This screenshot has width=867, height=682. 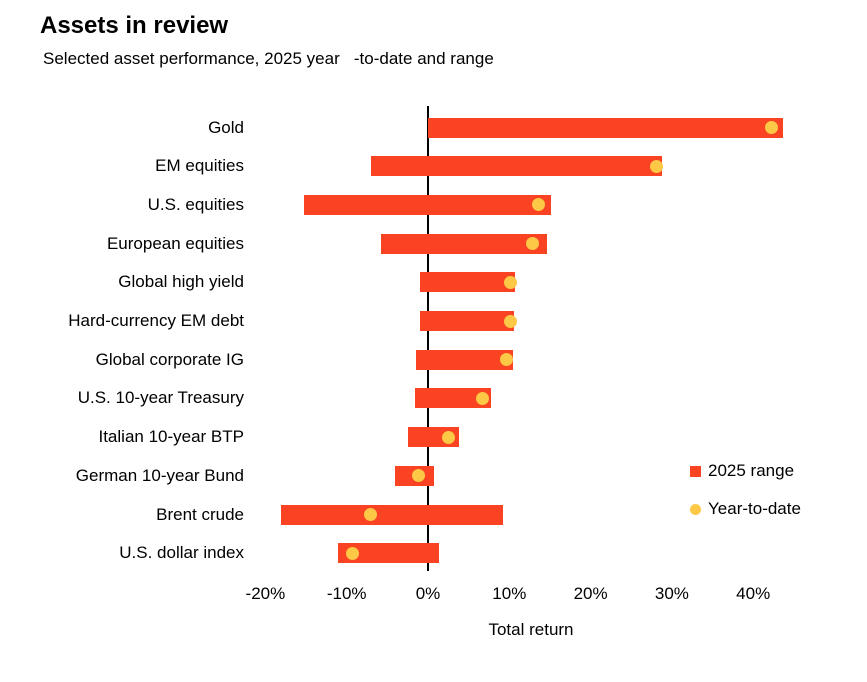 What do you see at coordinates (590, 593) in the screenshot?
I see `x-tick-label: 20%` at bounding box center [590, 593].